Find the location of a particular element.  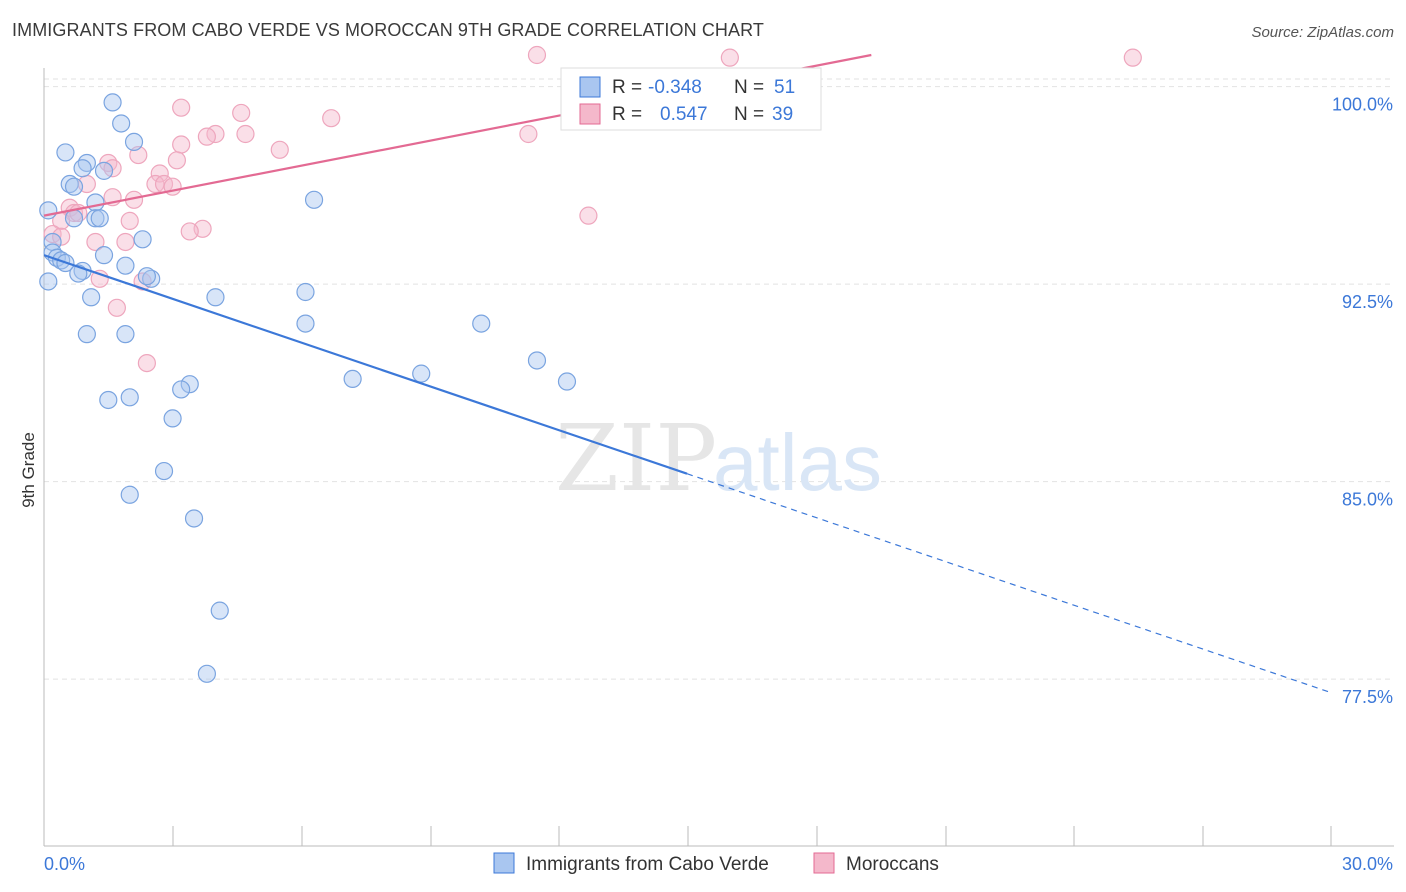

y-tick-label: 100.0% is located at coordinates (1362, 105).